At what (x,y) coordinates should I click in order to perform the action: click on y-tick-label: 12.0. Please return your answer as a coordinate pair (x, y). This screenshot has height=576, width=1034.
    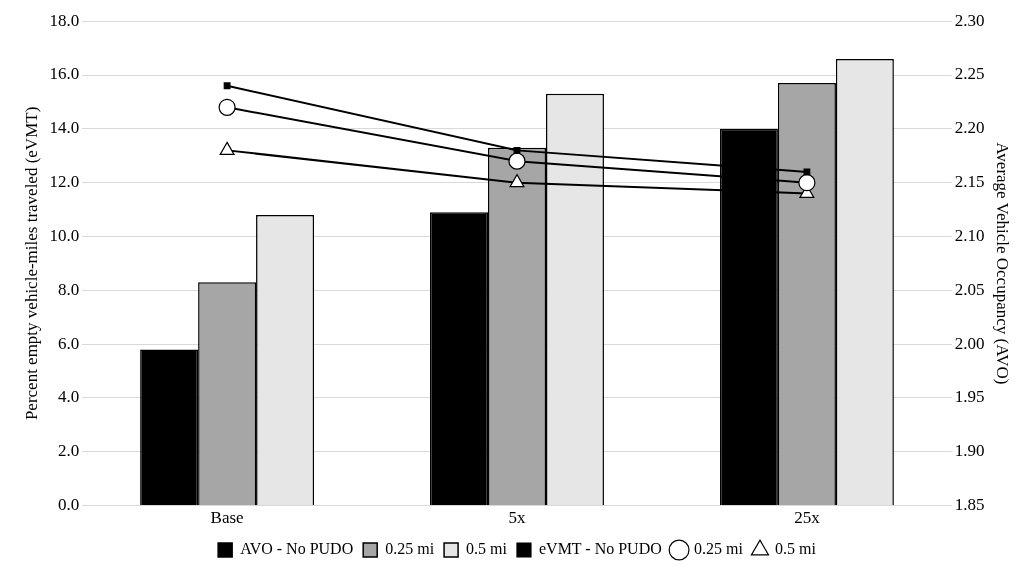
    Looking at the image, I should click on (64, 182).